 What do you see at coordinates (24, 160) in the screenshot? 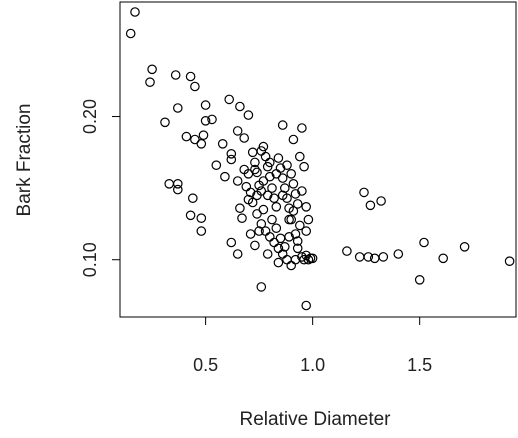
I see `y-axis-title: Bark Fraction` at bounding box center [24, 160].